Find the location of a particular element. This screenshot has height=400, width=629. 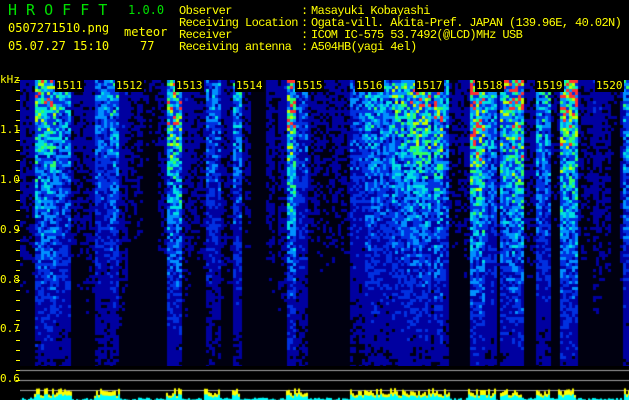

y-tick-label: 0.9 is located at coordinates (10, 229).